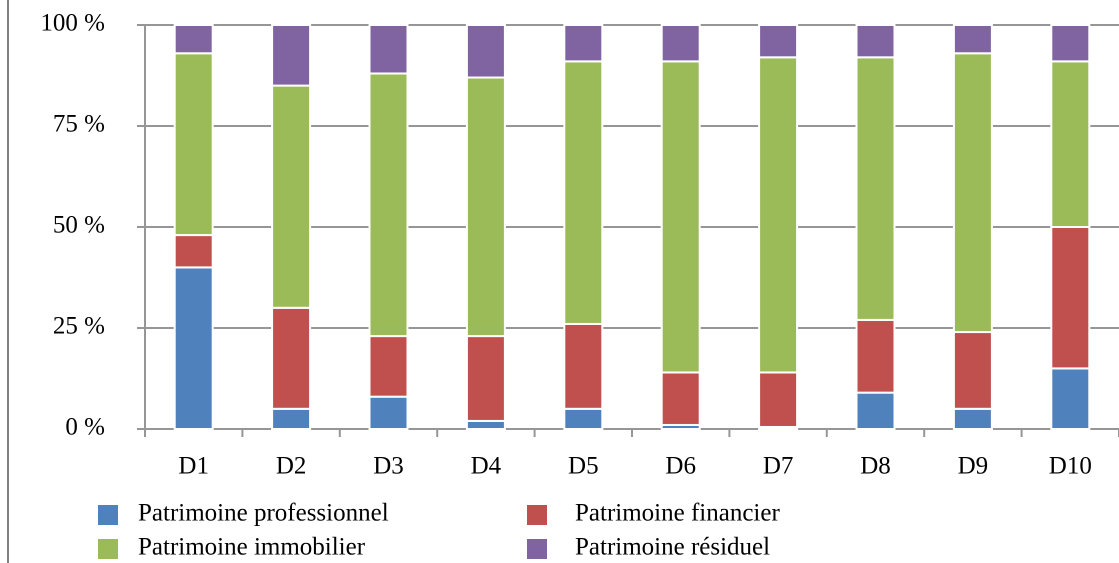 The image size is (1119, 563). What do you see at coordinates (680, 466) in the screenshot?
I see `x-tick-label: D6` at bounding box center [680, 466].